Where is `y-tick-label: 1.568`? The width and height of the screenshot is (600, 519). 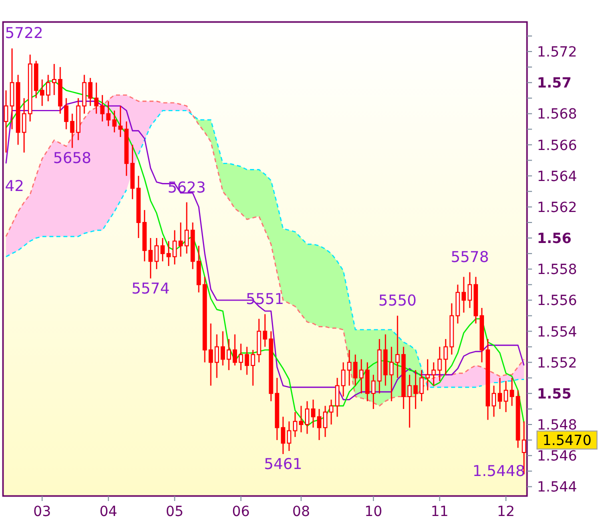
y-tick-label: 1.568 is located at coordinates (557, 114).